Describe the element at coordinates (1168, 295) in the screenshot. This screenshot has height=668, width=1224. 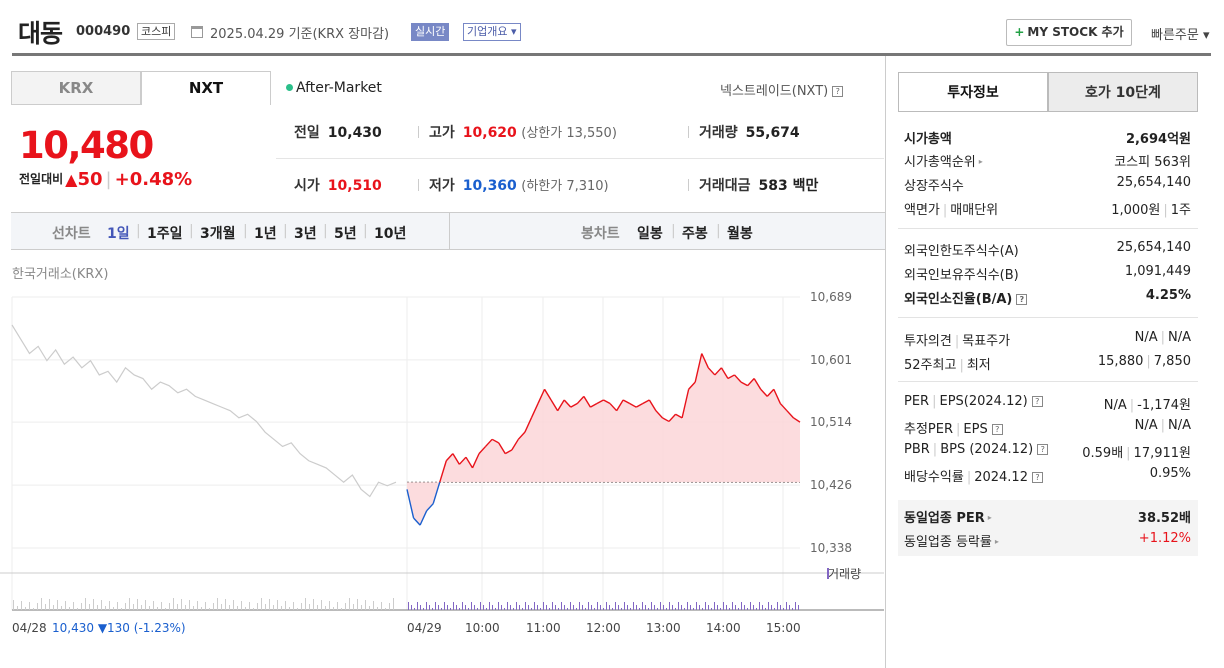
I see `foreign-ratio-value: 4.25%` at that location.